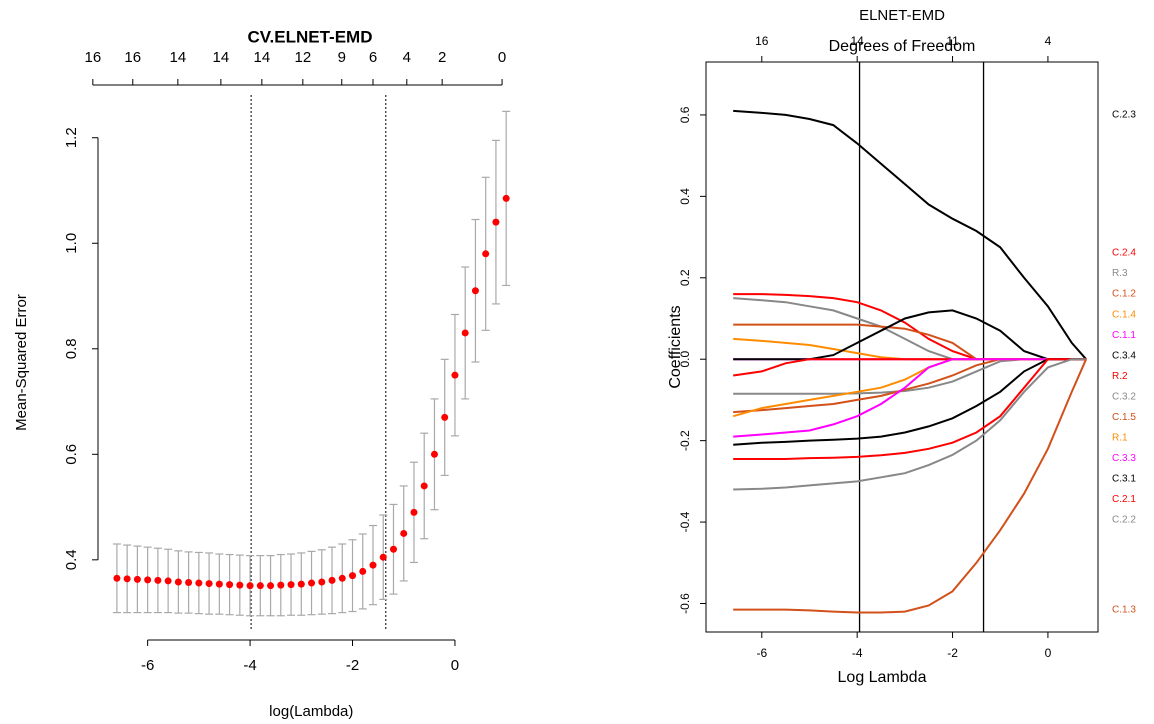 The image size is (1154, 724). What do you see at coordinates (685, 521) in the screenshot?
I see `y-tick-label: -0.4` at bounding box center [685, 521].